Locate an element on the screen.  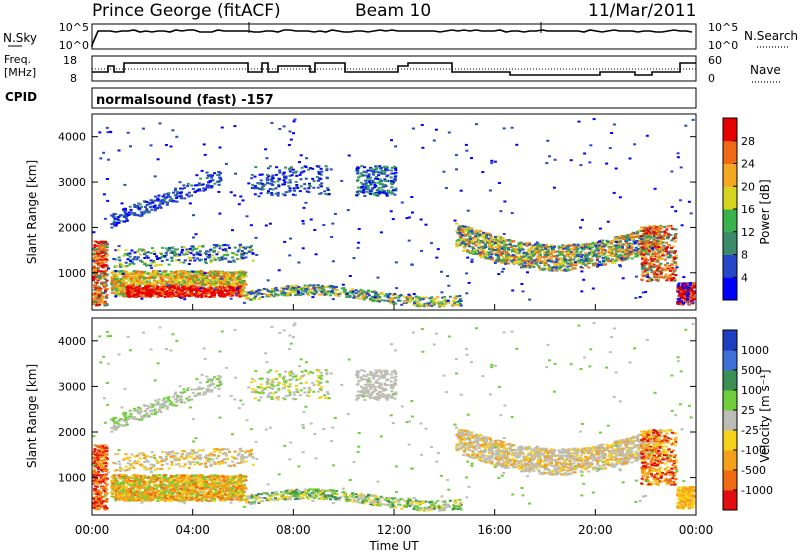
date-title: 11/Mar/2011 is located at coordinates (642, 11).